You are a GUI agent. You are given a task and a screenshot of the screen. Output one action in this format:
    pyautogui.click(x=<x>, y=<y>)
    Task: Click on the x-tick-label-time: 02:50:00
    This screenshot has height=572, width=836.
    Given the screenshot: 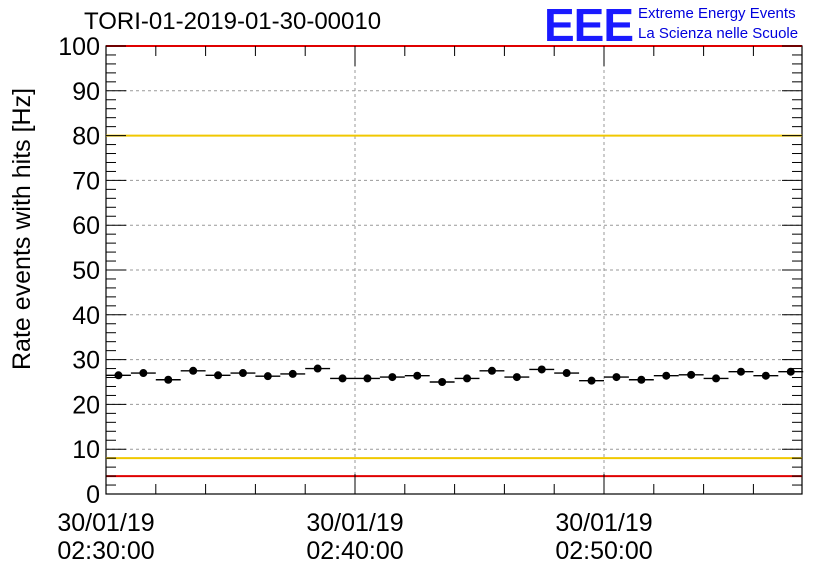 What is the action you would take?
    pyautogui.click(x=603, y=551)
    